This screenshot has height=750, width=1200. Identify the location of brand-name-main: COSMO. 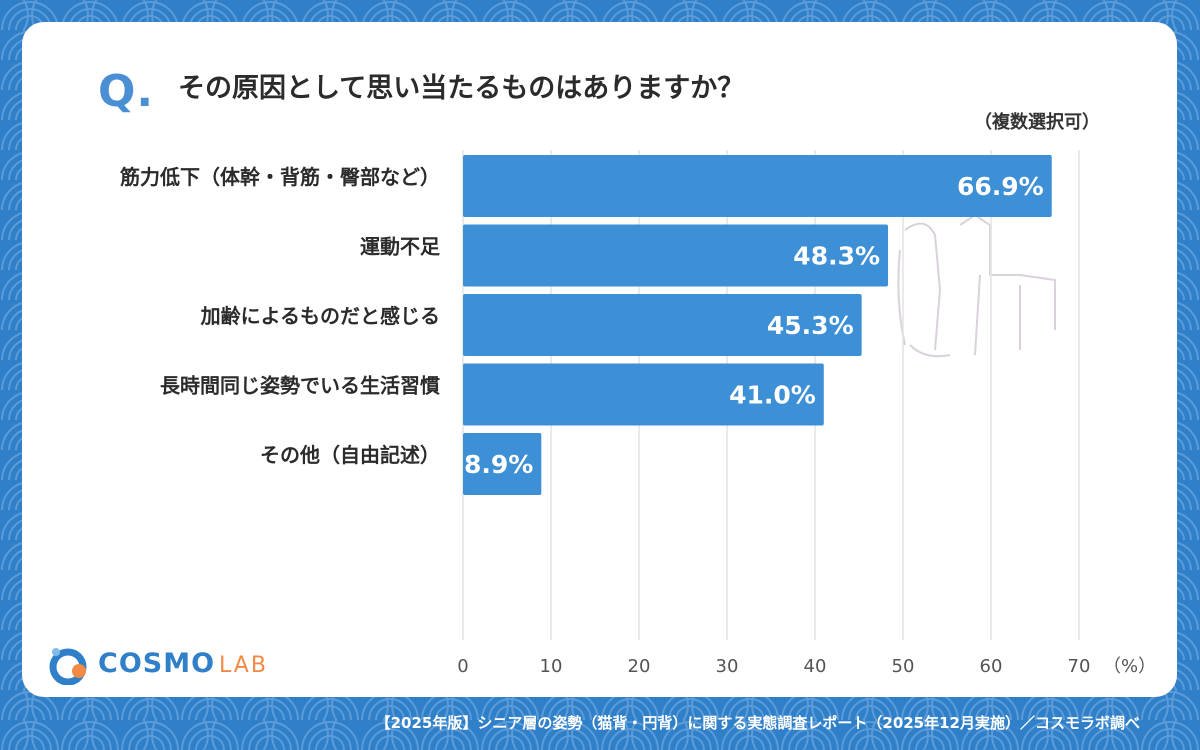
(157, 663).